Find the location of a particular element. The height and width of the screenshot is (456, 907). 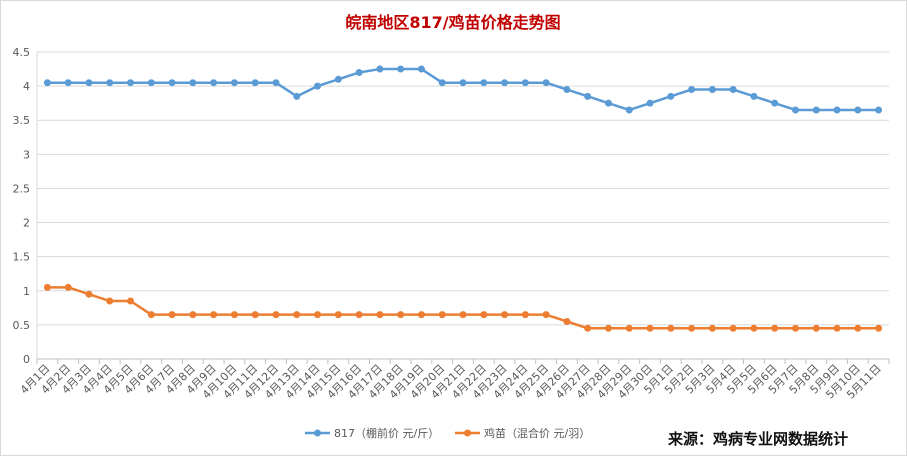

legend-item-817: 817（棚前价 元/斤） is located at coordinates (372, 433).